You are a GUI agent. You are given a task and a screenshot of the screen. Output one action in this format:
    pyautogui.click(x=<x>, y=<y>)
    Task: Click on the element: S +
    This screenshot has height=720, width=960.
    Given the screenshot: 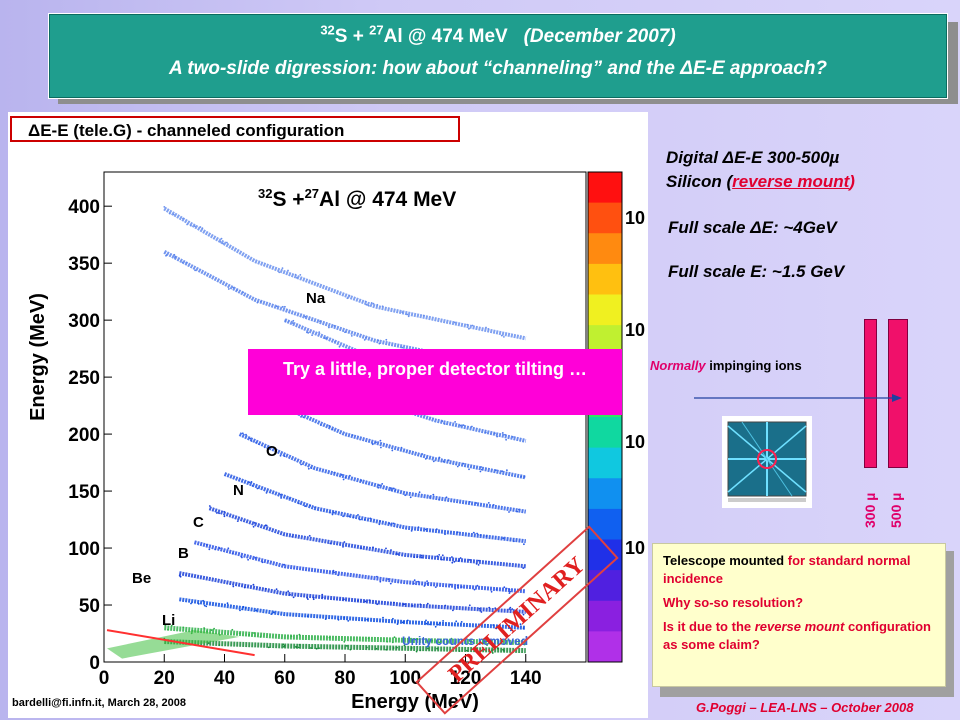 What is the action you would take?
    pyautogui.click(x=352, y=36)
    